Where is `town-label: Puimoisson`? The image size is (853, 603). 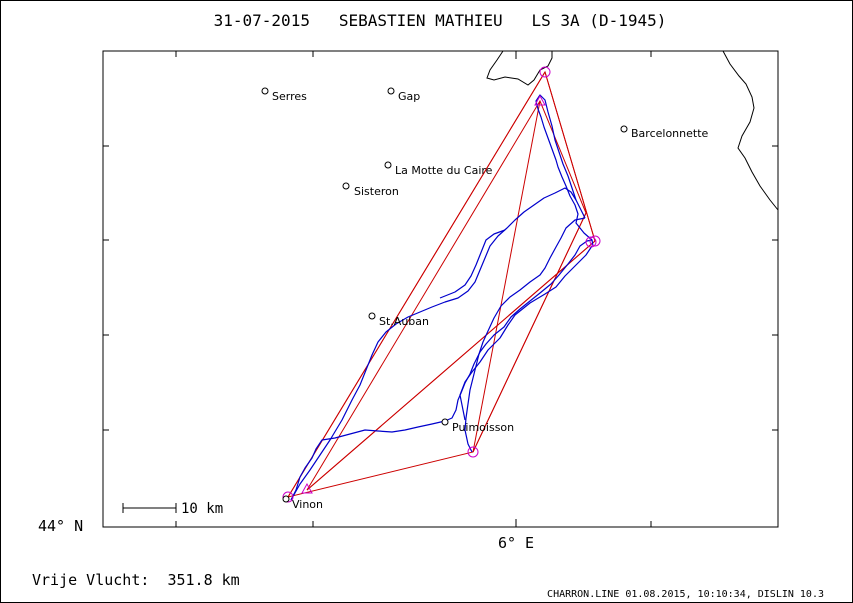
town-label: Puimoisson is located at coordinates (483, 427).